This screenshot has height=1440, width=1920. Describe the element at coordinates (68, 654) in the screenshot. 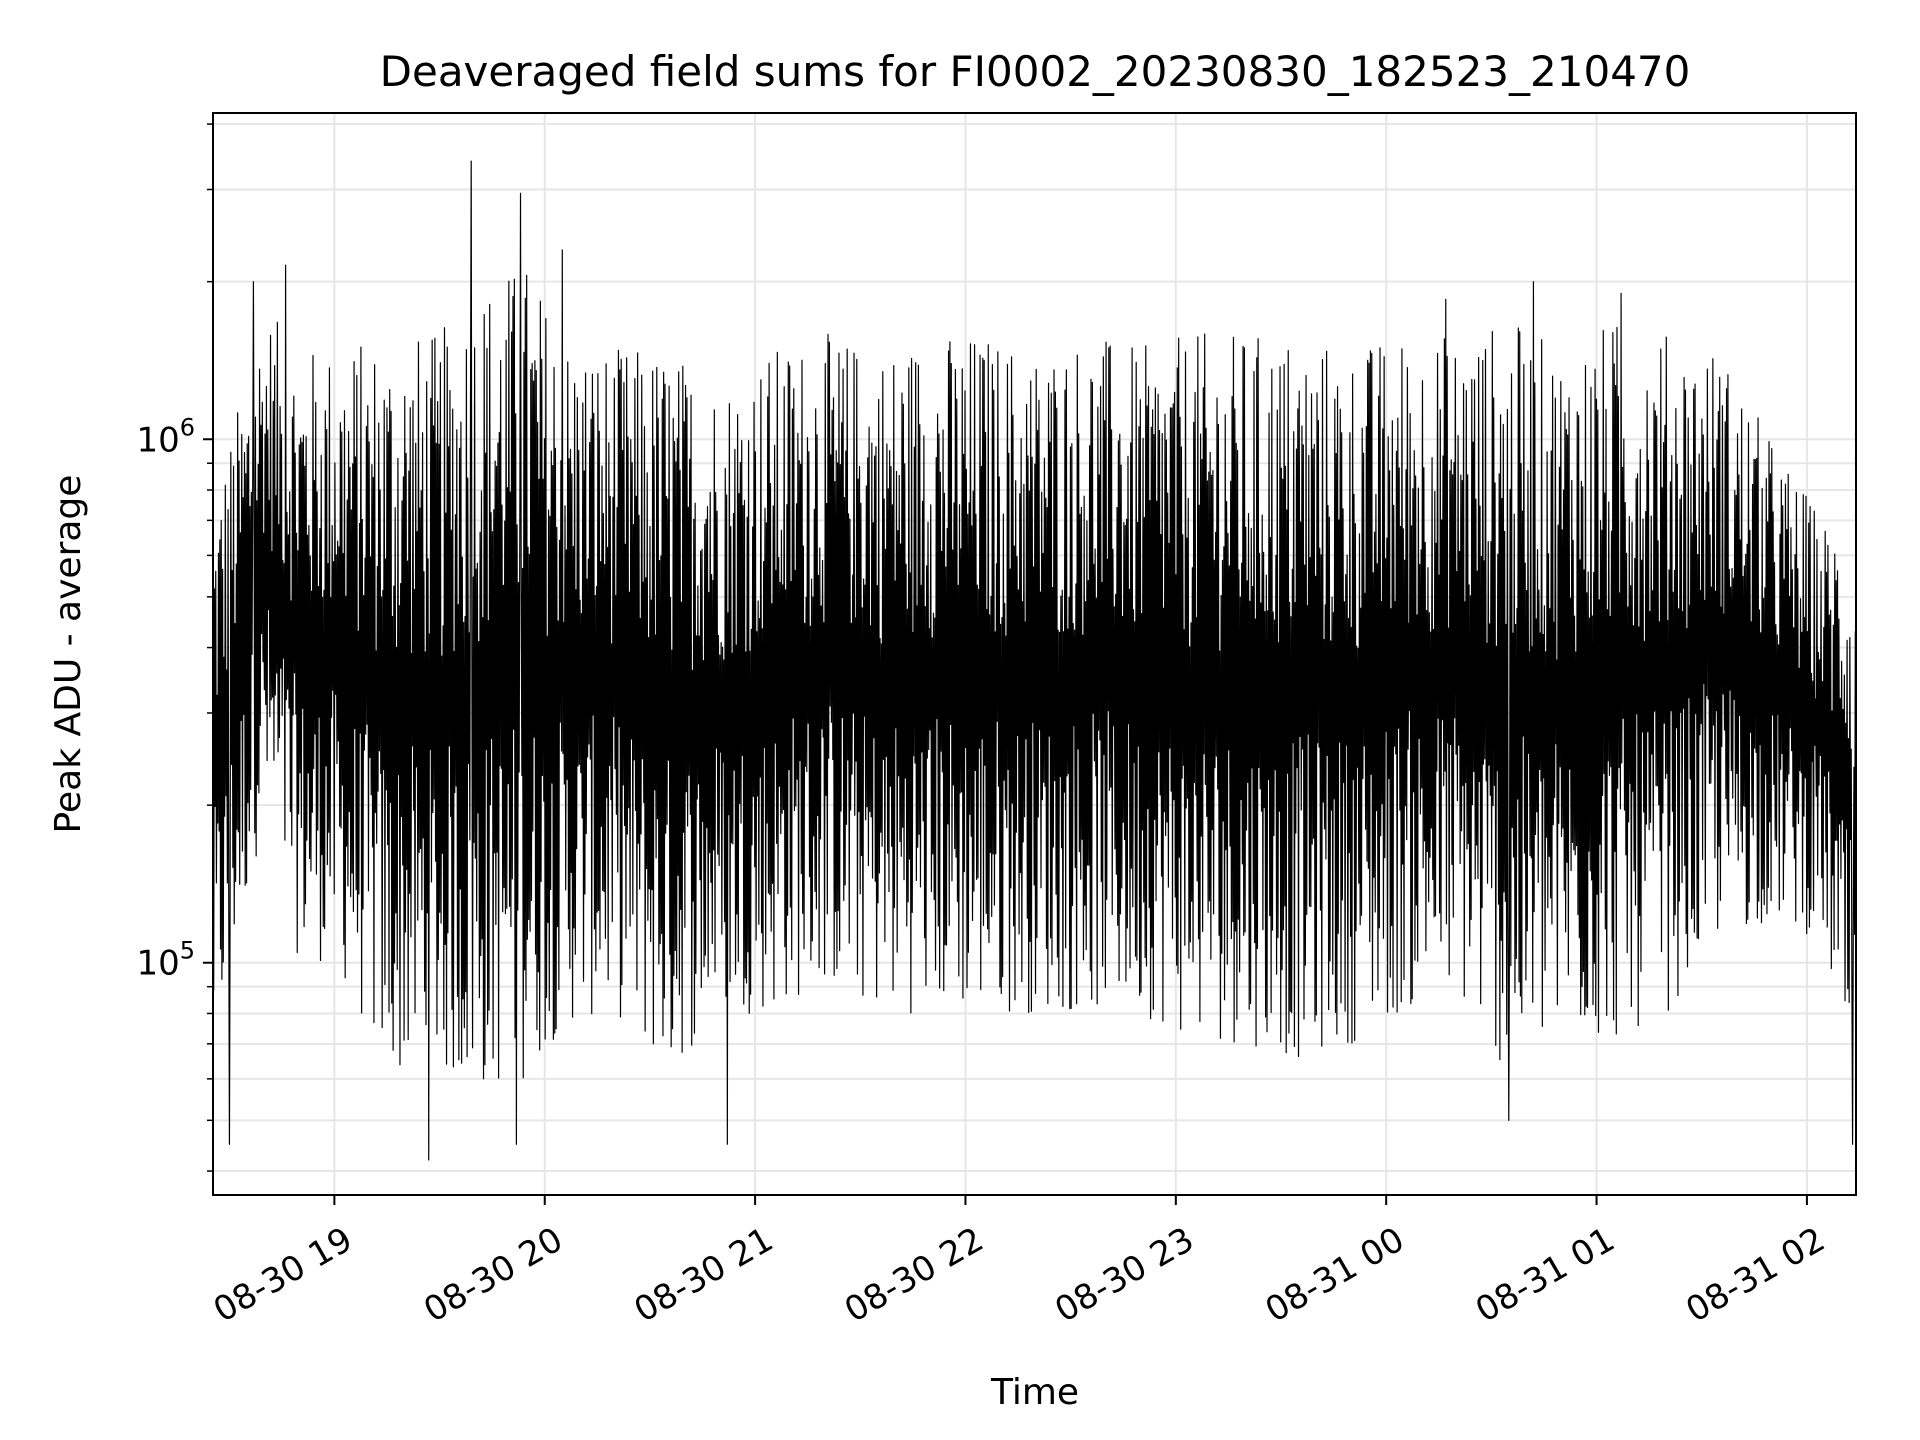

I see `y-axis-label: Peak ADU - average` at that location.